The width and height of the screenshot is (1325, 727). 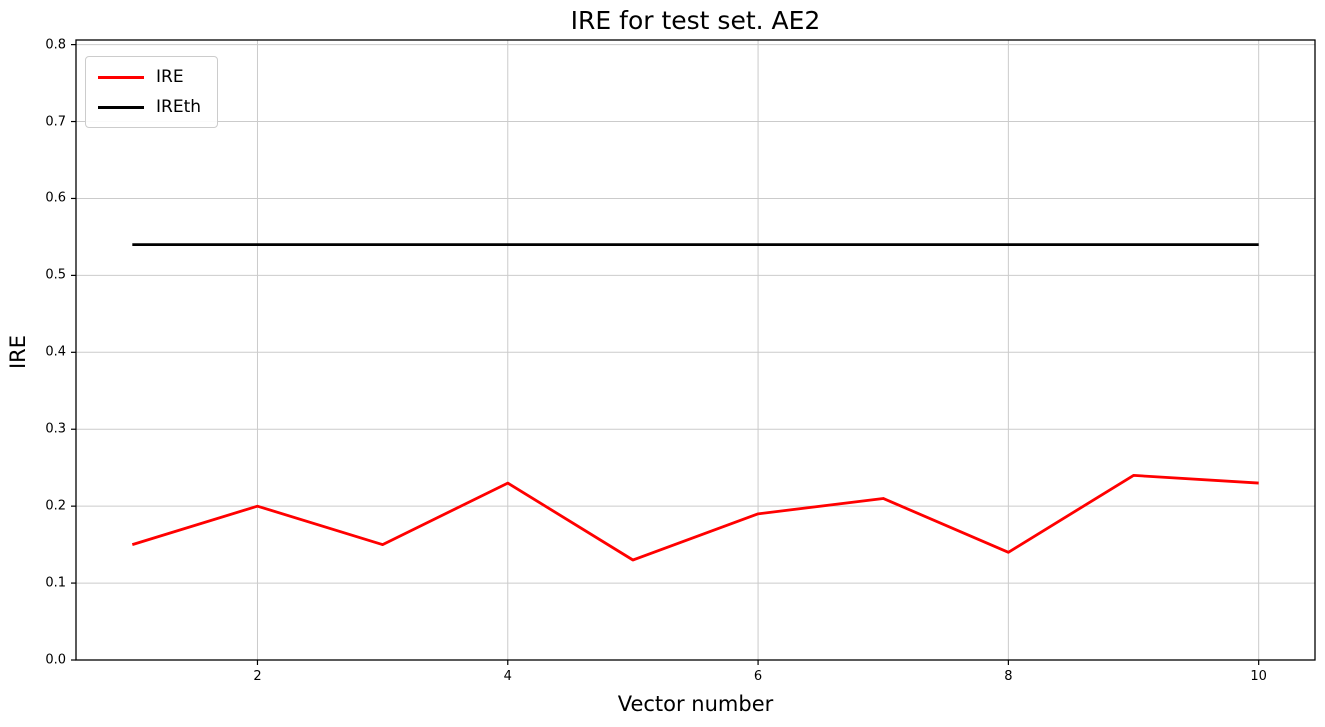 What do you see at coordinates (121, 77) in the screenshot?
I see `ire-line-swatch` at bounding box center [121, 77].